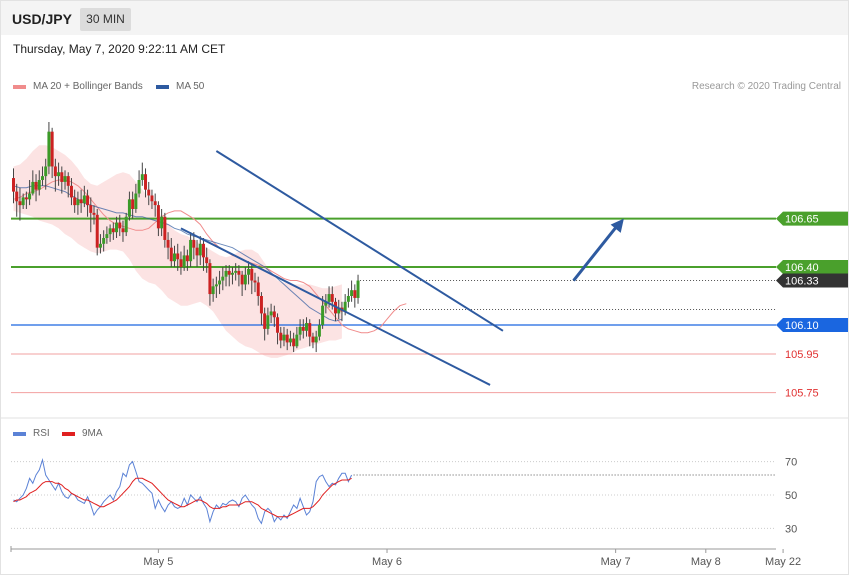  I want to click on price-tag-label: 105.75, so click(802, 394).